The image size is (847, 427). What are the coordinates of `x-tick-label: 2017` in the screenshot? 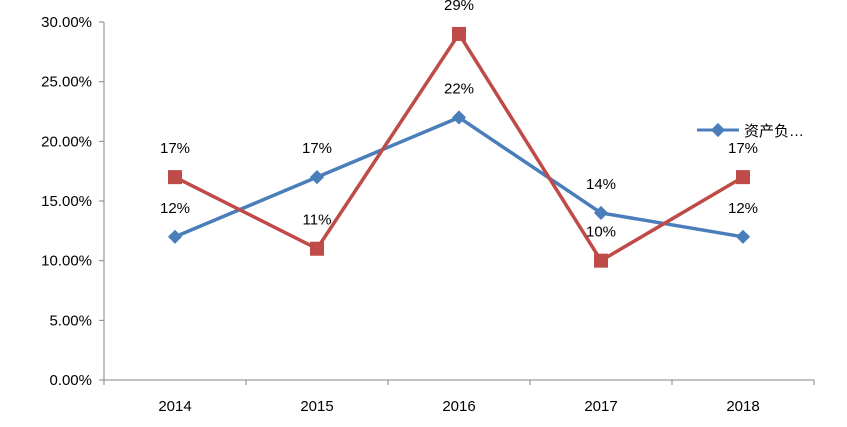 It's located at (600, 406).